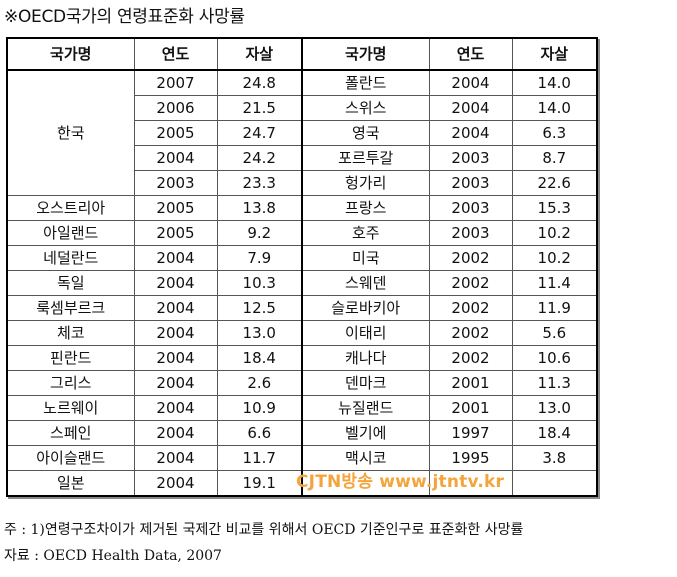  I want to click on country-cell: 뉴질랜드, so click(365, 408).